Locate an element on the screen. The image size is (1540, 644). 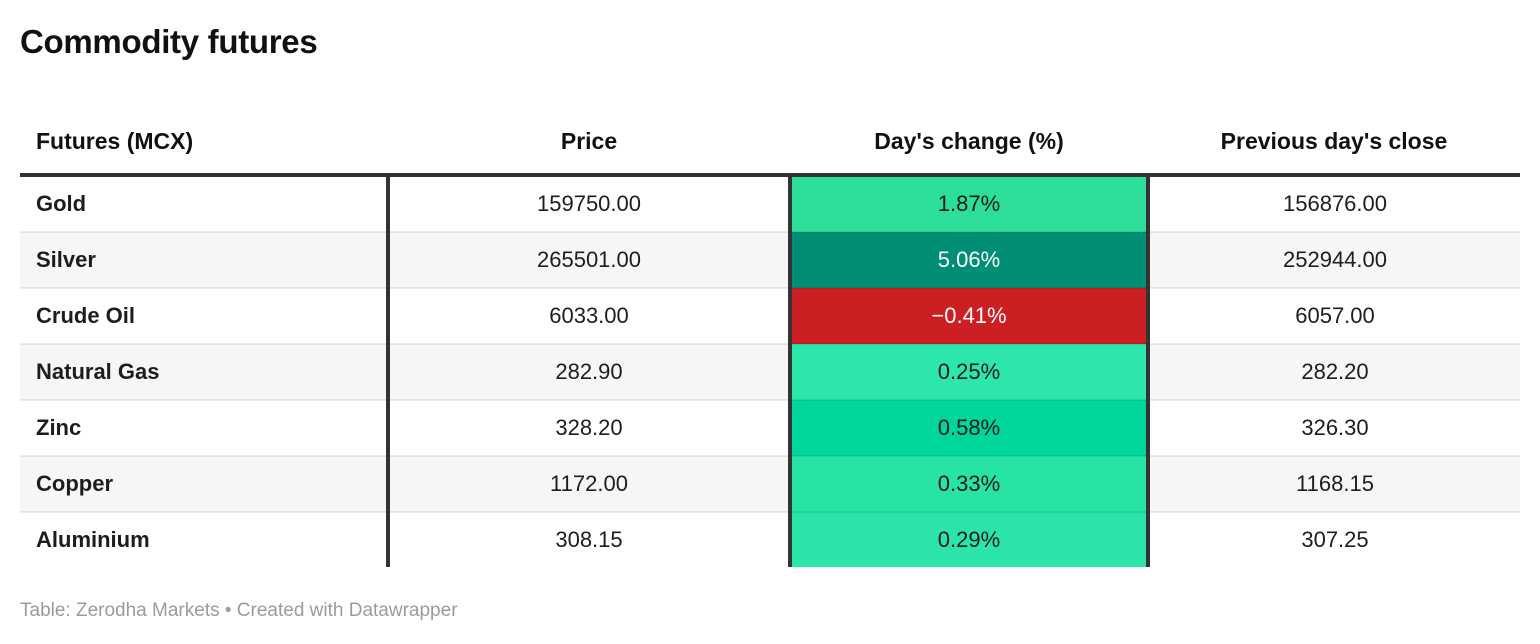
commodity-name-cell: Natural Gas is located at coordinates (205, 371).